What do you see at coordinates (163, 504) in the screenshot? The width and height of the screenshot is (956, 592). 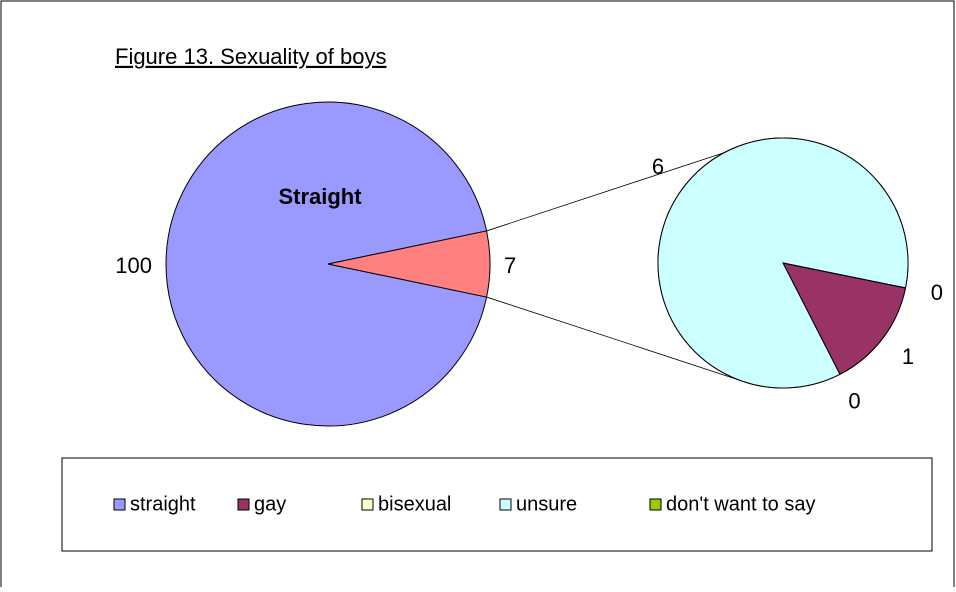 I see `legend-label: straight` at bounding box center [163, 504].